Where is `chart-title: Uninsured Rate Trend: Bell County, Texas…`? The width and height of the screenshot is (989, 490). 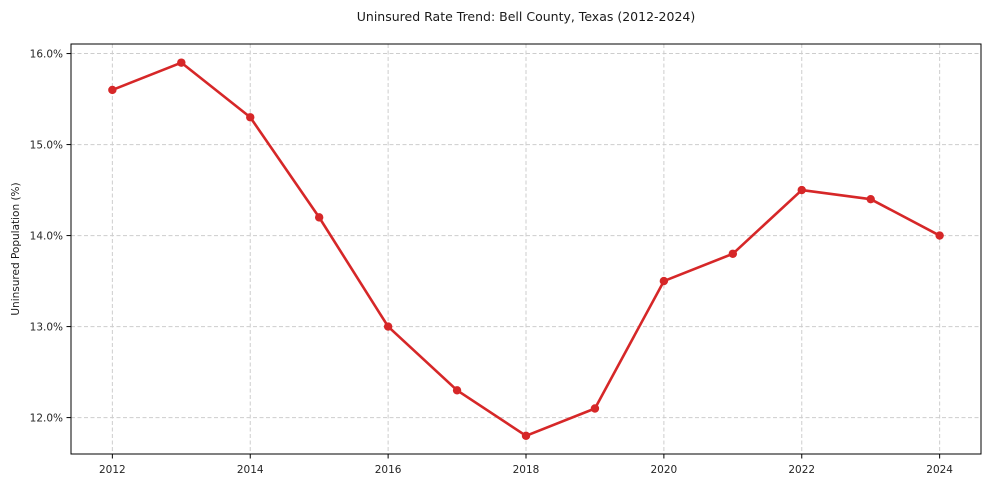 chart-title: Uninsured Rate Trend: Bell County, Texas… is located at coordinates (526, 16).